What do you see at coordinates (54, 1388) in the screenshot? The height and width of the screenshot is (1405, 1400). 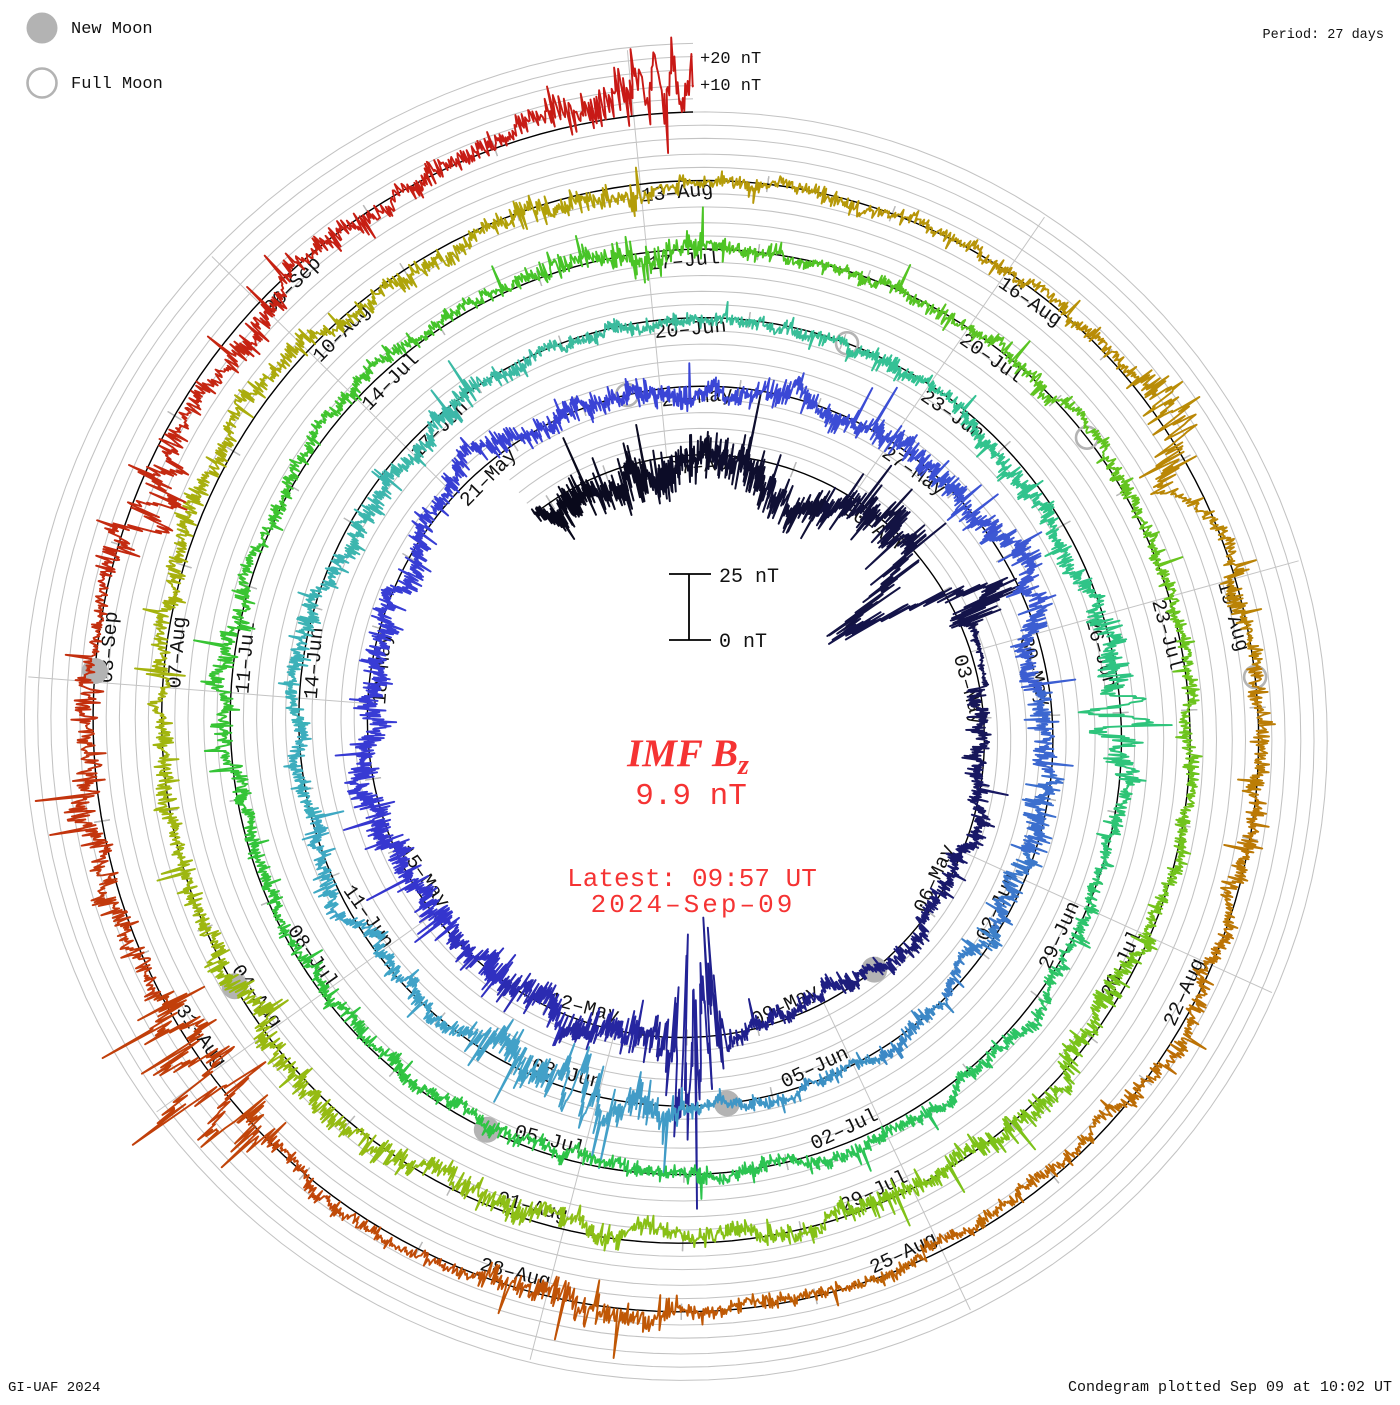 I see `svg-text: GI-UAF 2024` at bounding box center [54, 1388].